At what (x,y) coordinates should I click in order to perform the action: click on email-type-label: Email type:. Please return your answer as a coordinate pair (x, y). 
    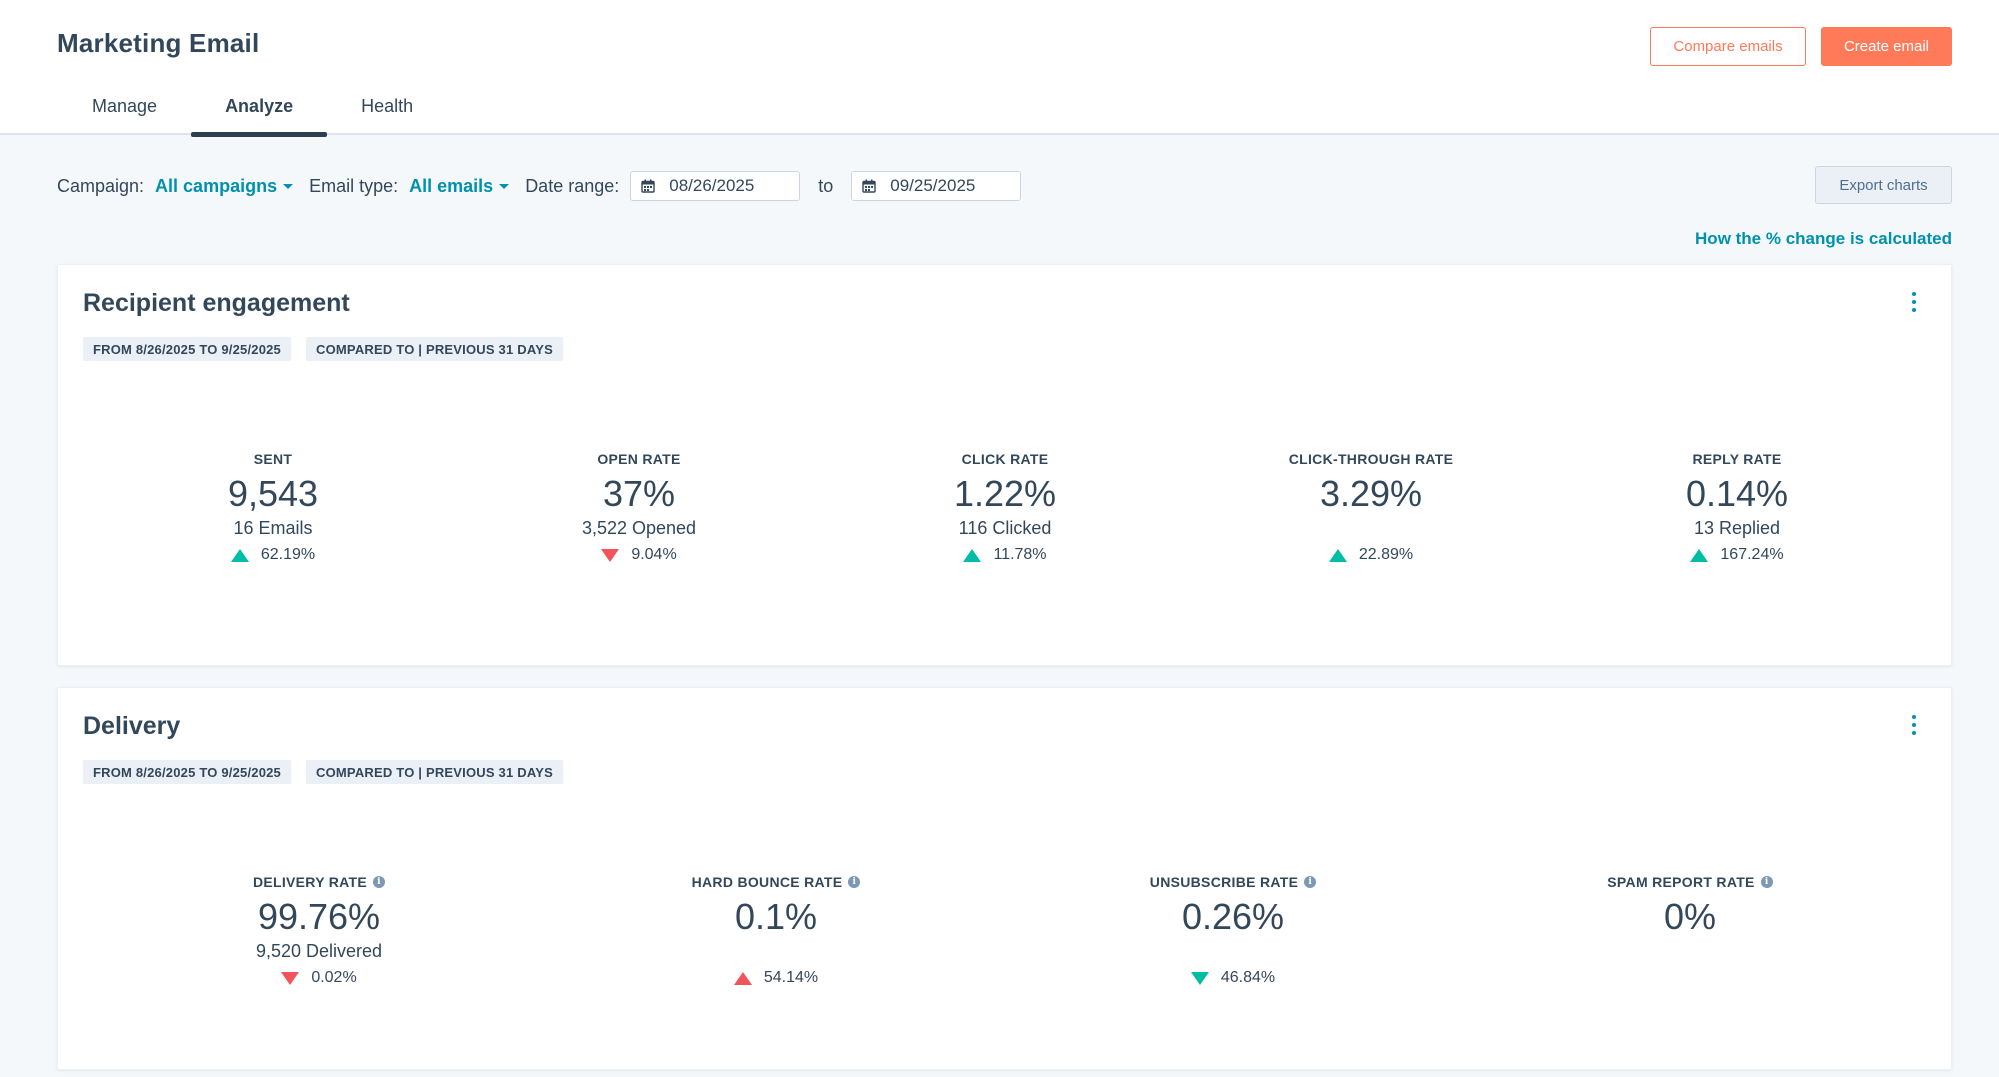
    Looking at the image, I should click on (354, 185).